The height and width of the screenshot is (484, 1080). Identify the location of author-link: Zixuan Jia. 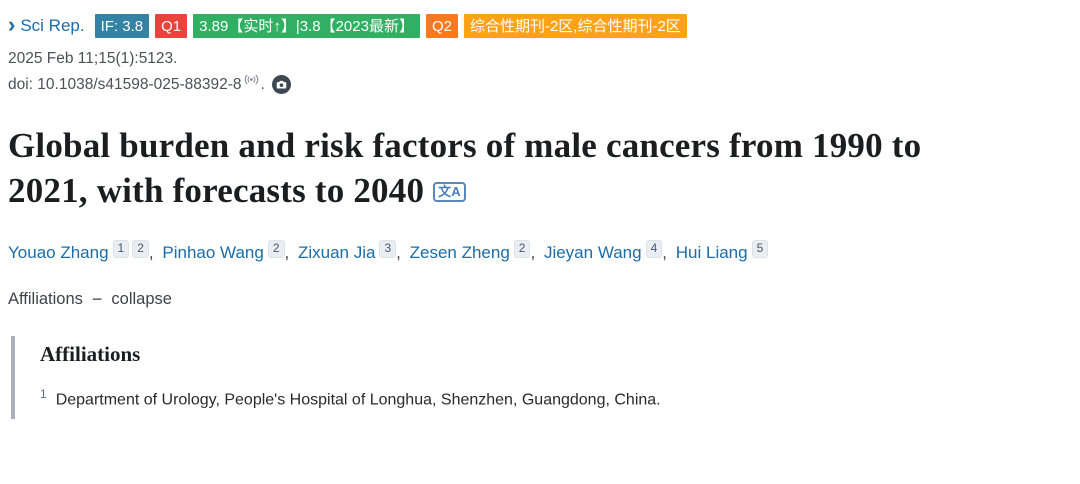
(336, 252).